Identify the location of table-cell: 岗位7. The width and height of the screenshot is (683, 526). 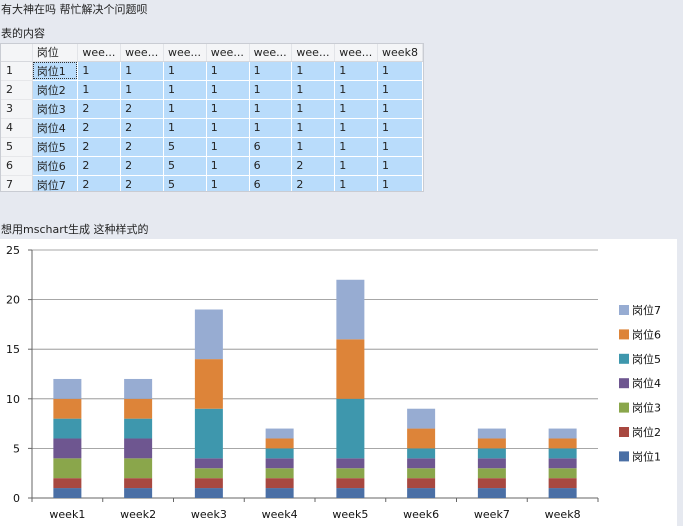
(55, 183).